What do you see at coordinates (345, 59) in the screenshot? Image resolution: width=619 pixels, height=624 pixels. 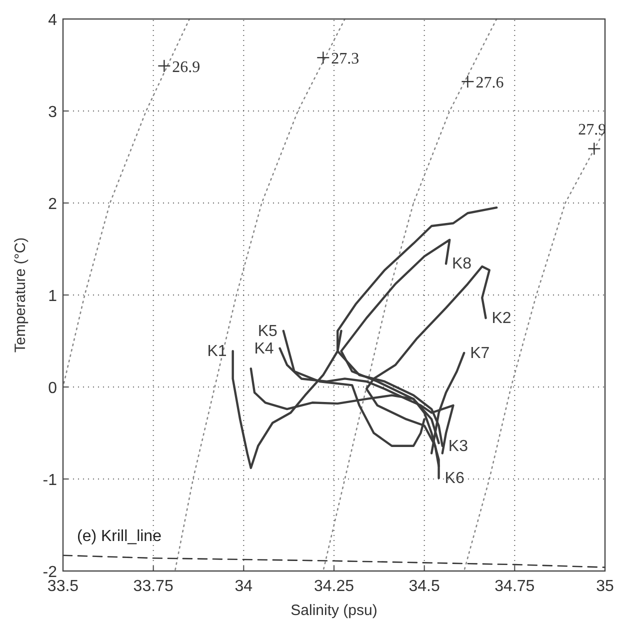 I see `annotation: 27.3` at bounding box center [345, 59].